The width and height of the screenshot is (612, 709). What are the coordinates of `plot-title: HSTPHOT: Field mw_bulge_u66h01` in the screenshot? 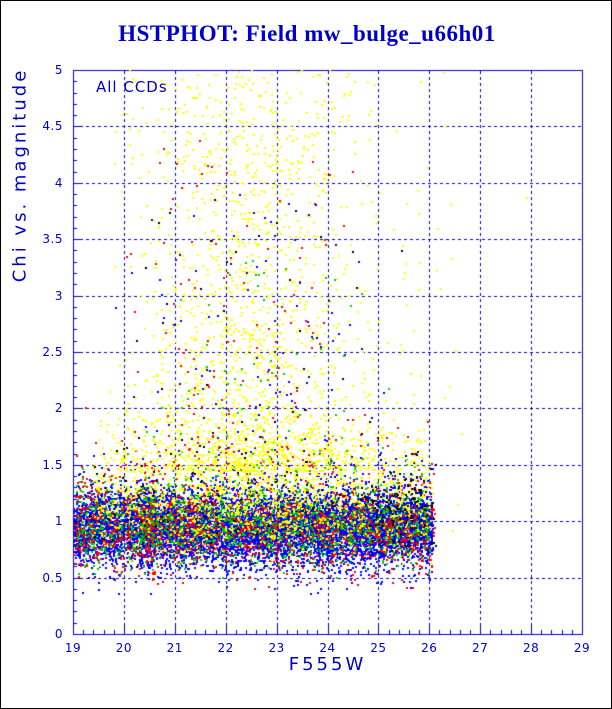 It's located at (307, 33).